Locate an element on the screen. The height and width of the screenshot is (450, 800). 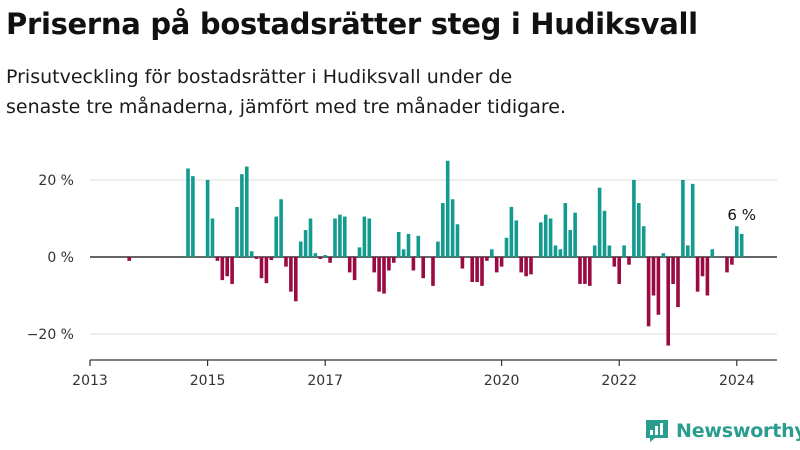
axis-layer is located at coordinates (433, 362).